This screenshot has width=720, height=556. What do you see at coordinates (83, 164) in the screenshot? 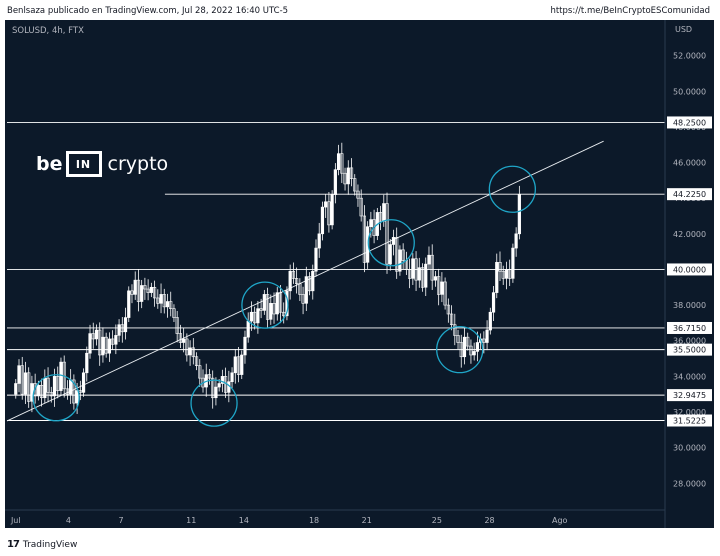
I see `logo-in-box: IN` at bounding box center [83, 164].